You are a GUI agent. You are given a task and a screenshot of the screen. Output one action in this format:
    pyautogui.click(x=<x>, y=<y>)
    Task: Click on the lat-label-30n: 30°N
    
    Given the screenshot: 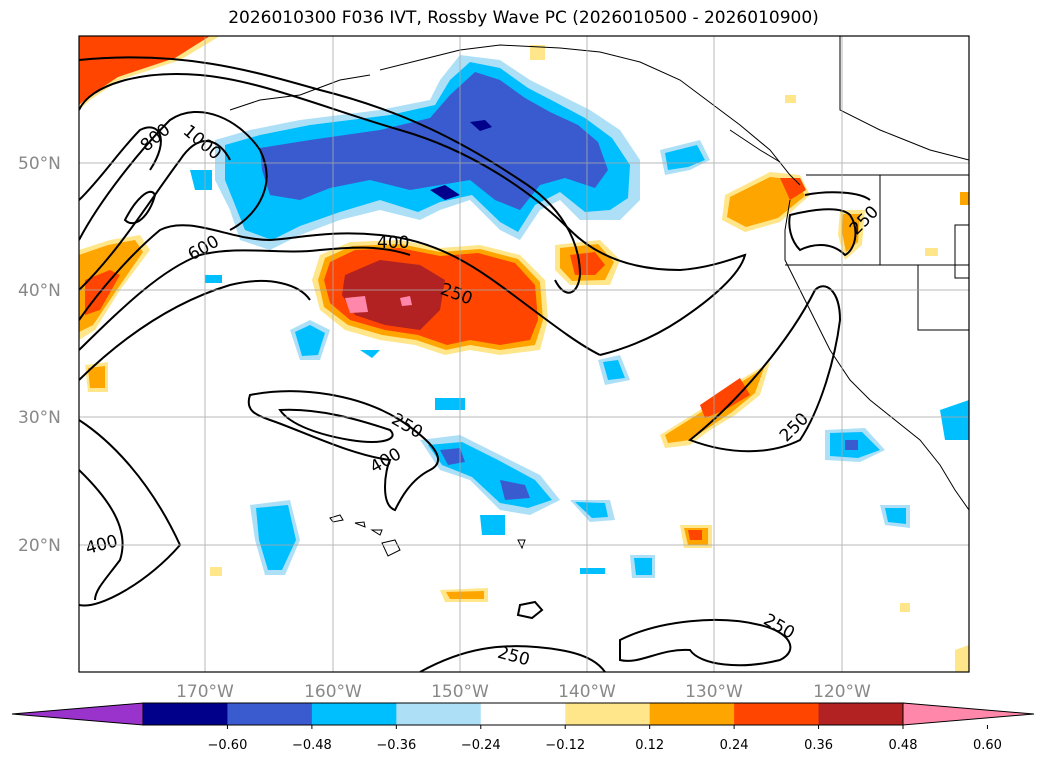 What is the action you would take?
    pyautogui.click(x=39, y=418)
    